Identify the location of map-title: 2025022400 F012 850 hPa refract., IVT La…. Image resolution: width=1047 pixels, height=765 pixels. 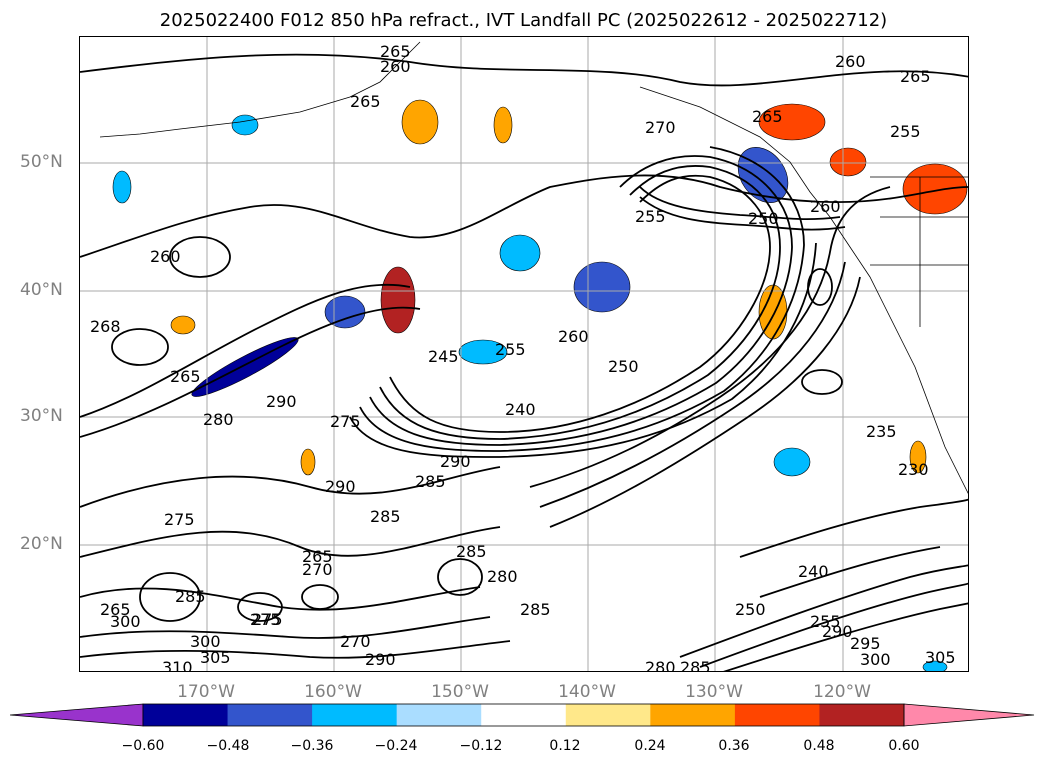
(523, 20).